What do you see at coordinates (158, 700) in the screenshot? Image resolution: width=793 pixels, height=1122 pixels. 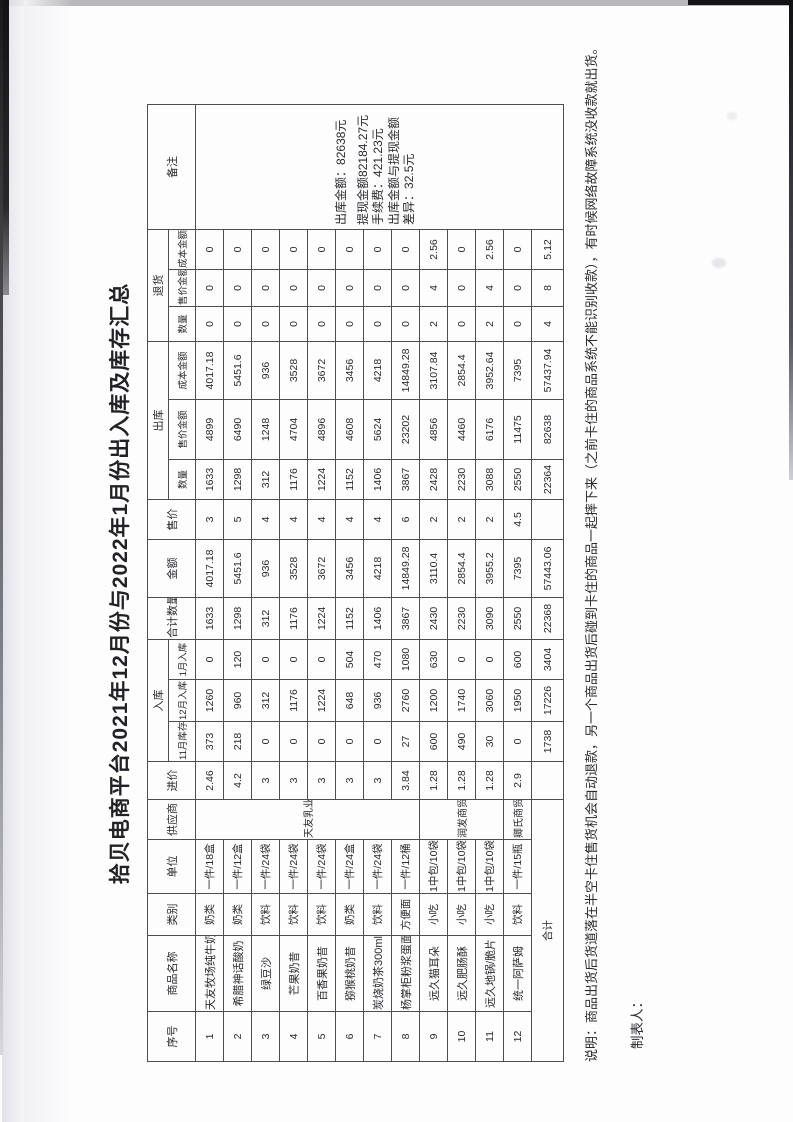 I see `col-group-inbound: 入库` at bounding box center [158, 700].